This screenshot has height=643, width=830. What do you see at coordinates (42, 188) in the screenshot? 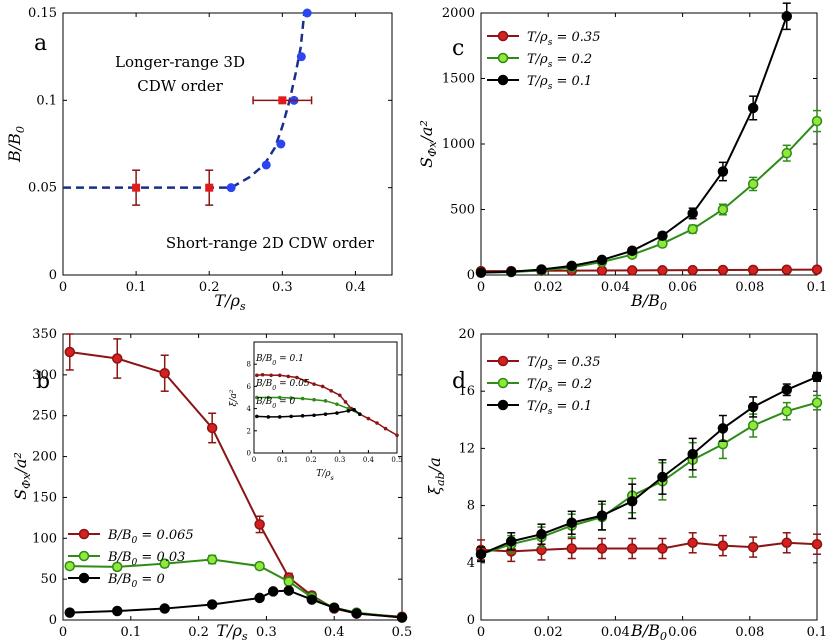
I see `y-tick-label: 0.05` at bounding box center [42, 188].